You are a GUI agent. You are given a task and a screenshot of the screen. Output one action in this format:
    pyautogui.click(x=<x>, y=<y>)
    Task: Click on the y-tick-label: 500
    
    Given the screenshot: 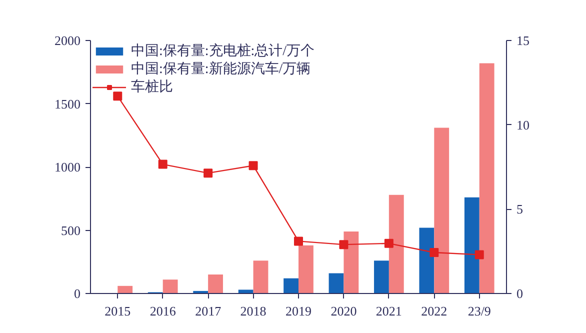 What is the action you would take?
    pyautogui.click(x=70, y=230)
    